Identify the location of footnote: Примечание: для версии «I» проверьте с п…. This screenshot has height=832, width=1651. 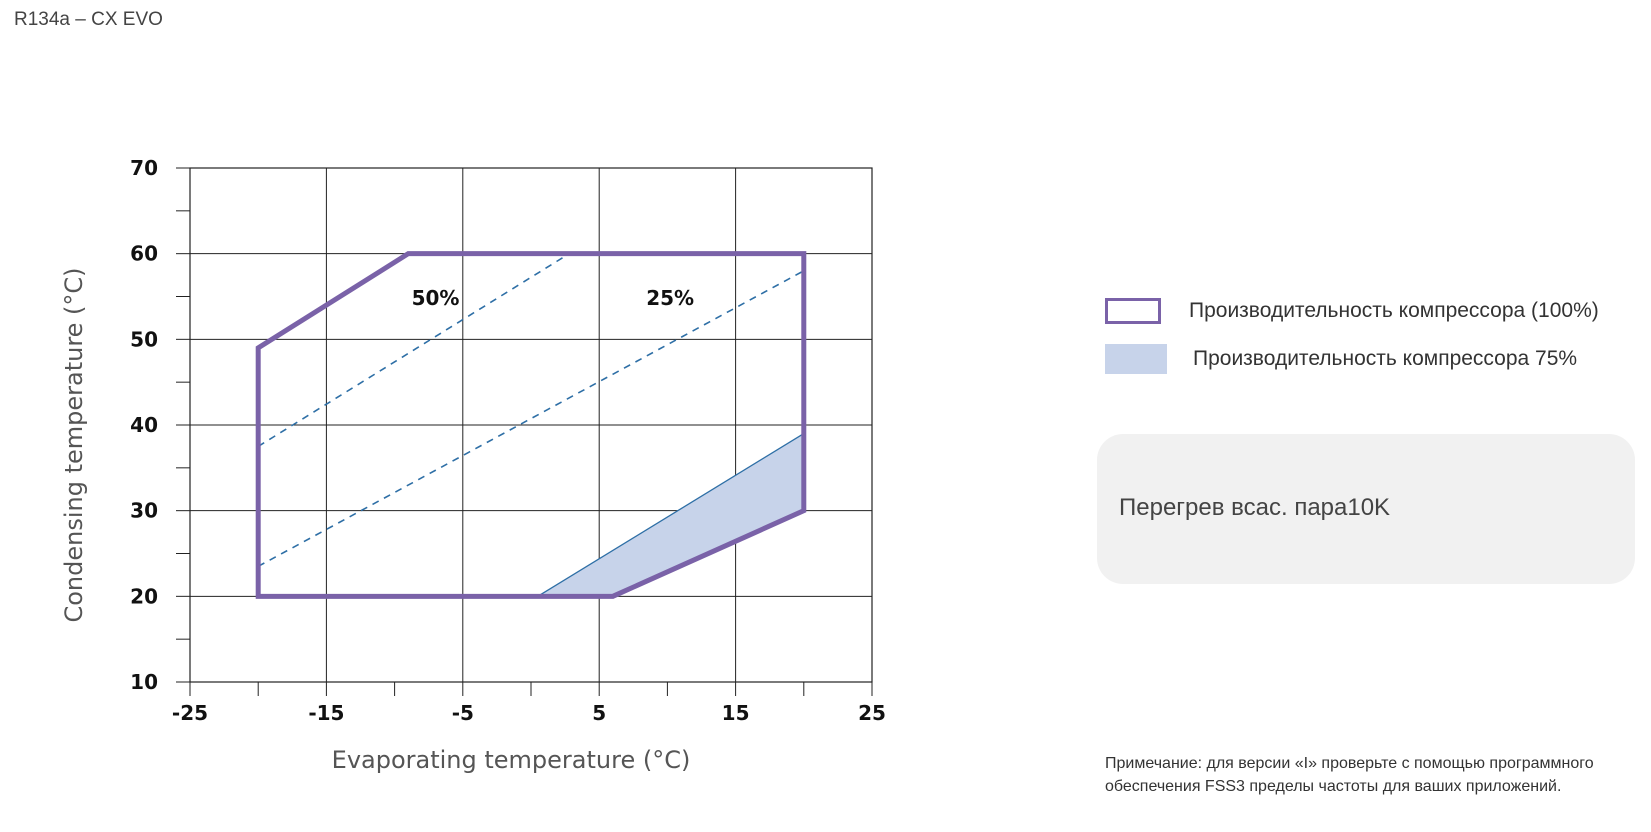
(1349, 775).